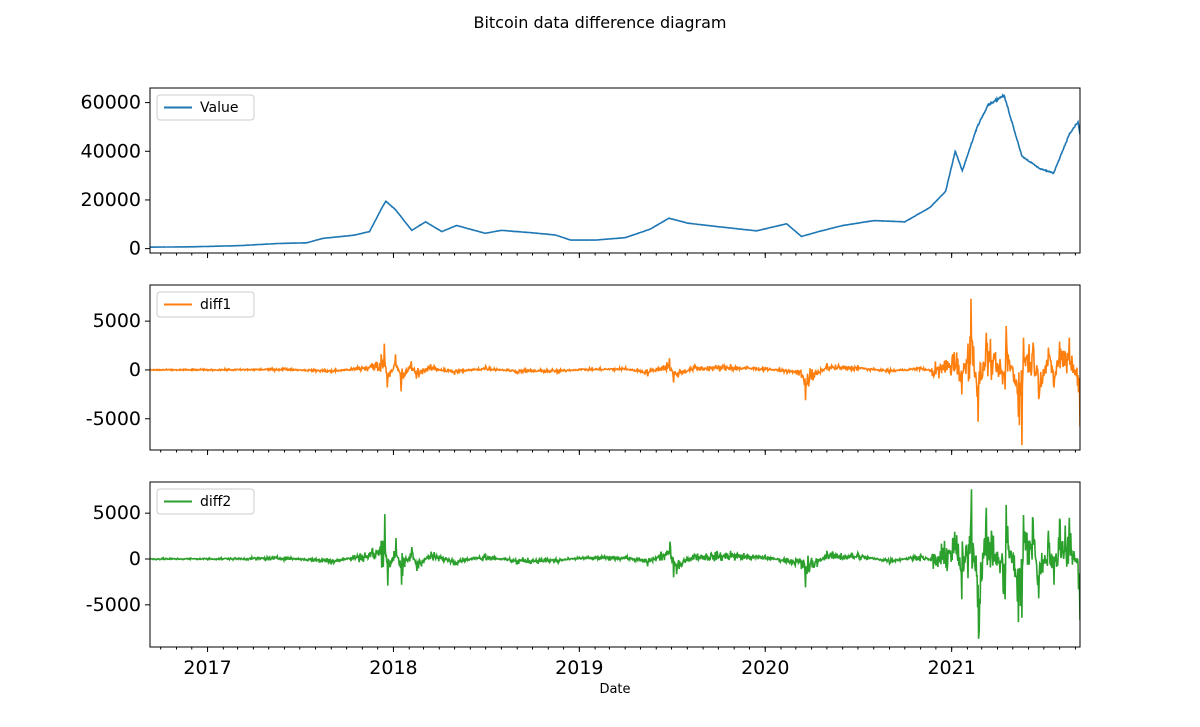 This screenshot has height=727, width=1200. I want to click on y-tick-label: 40000, so click(111, 151).